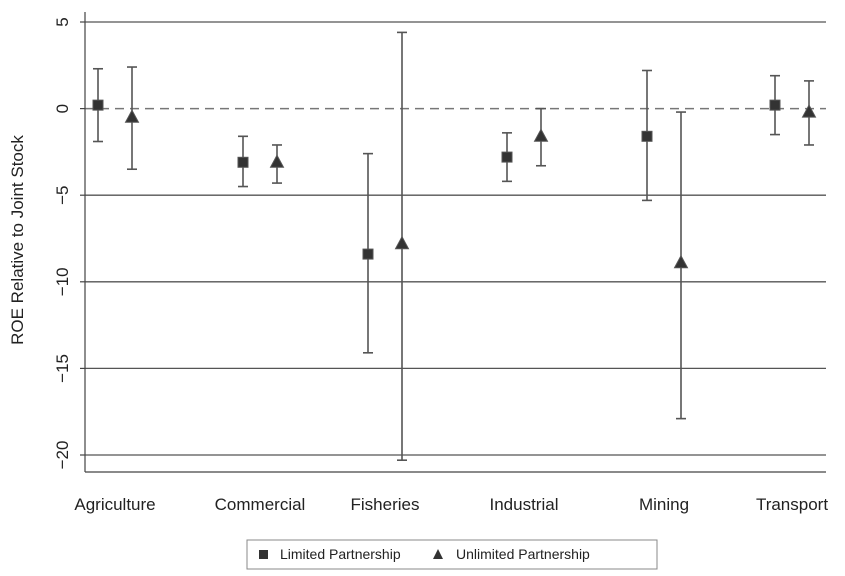  Describe the element at coordinates (17, 240) in the screenshot. I see `y-axis-label: ROE Relative to Joint Stock` at that location.